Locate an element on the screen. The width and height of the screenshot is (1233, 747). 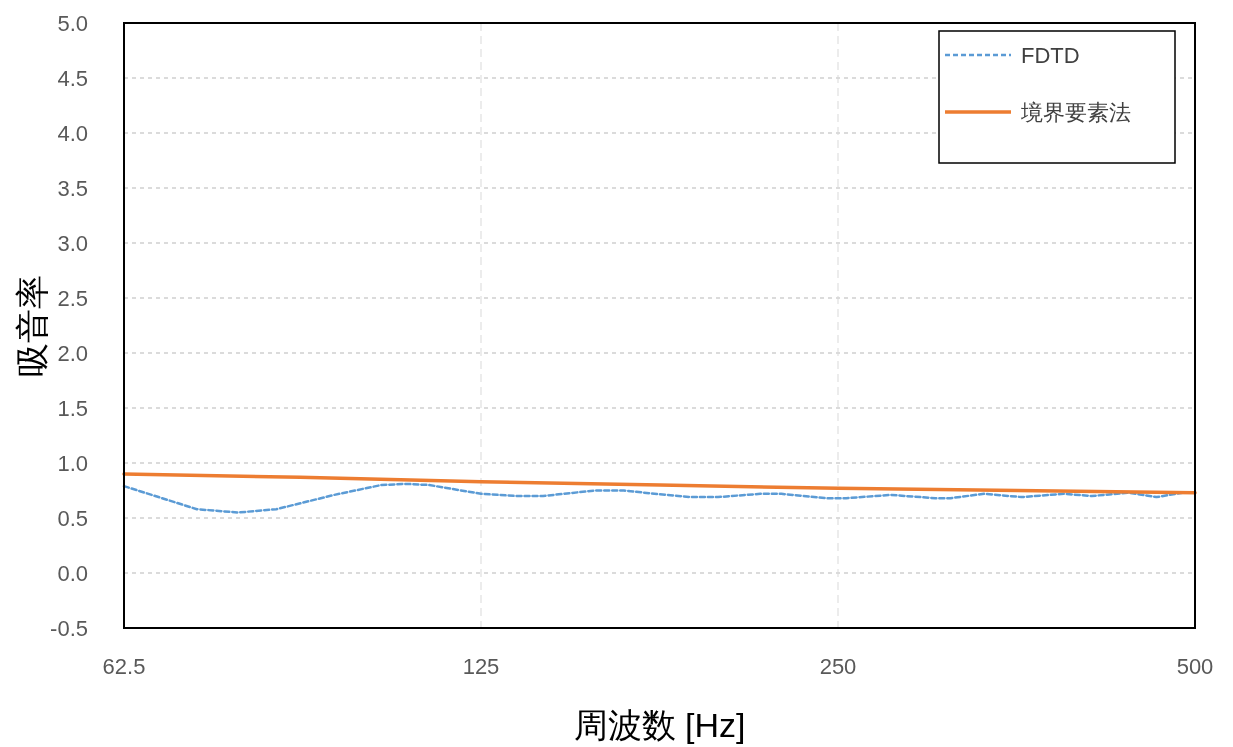
x-tick-label: 62.5 is located at coordinates (124, 666).